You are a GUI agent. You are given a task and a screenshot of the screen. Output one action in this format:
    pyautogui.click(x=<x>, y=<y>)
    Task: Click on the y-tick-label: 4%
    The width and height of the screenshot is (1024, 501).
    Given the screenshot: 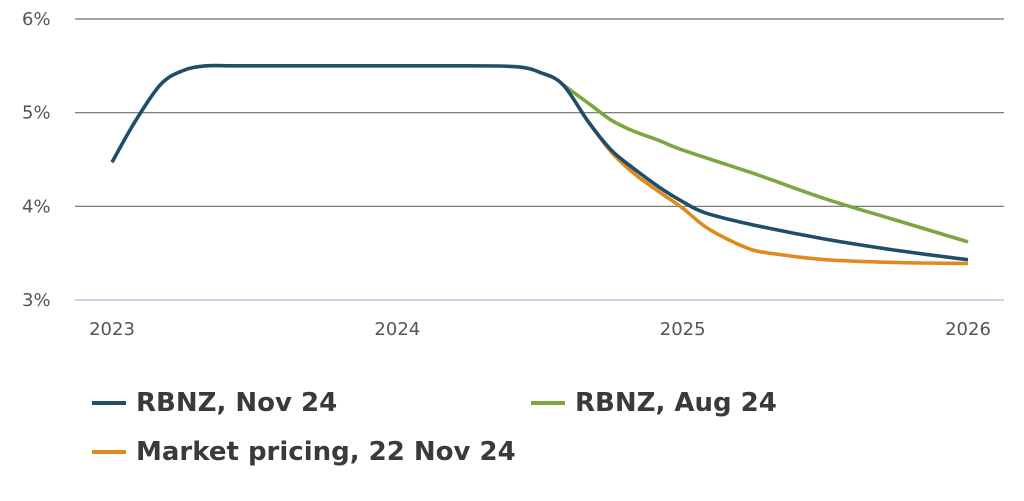 What is the action you would take?
    pyautogui.click(x=36, y=206)
    